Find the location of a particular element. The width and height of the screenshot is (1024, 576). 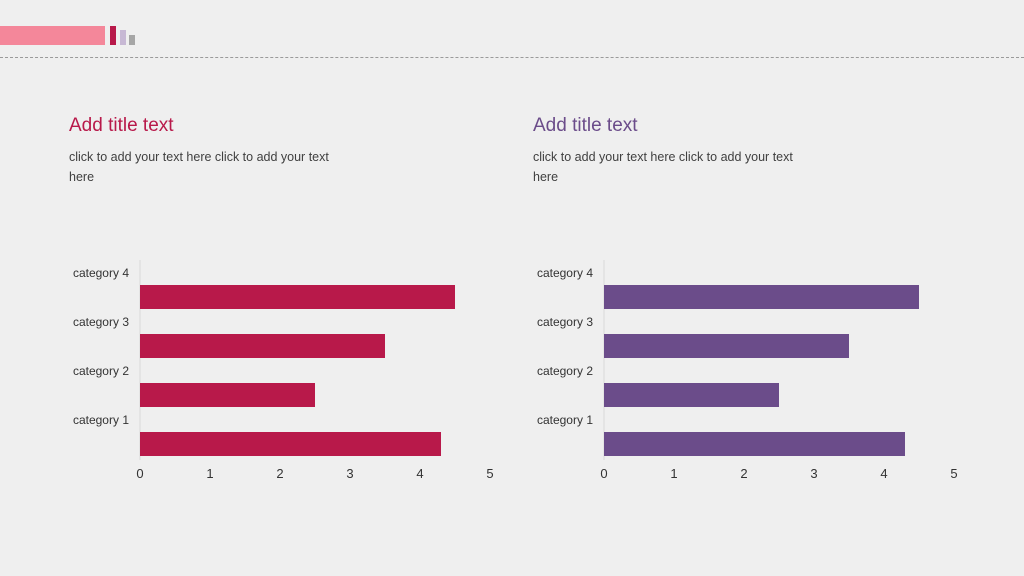

header-accent-bar is located at coordinates (52, 35).